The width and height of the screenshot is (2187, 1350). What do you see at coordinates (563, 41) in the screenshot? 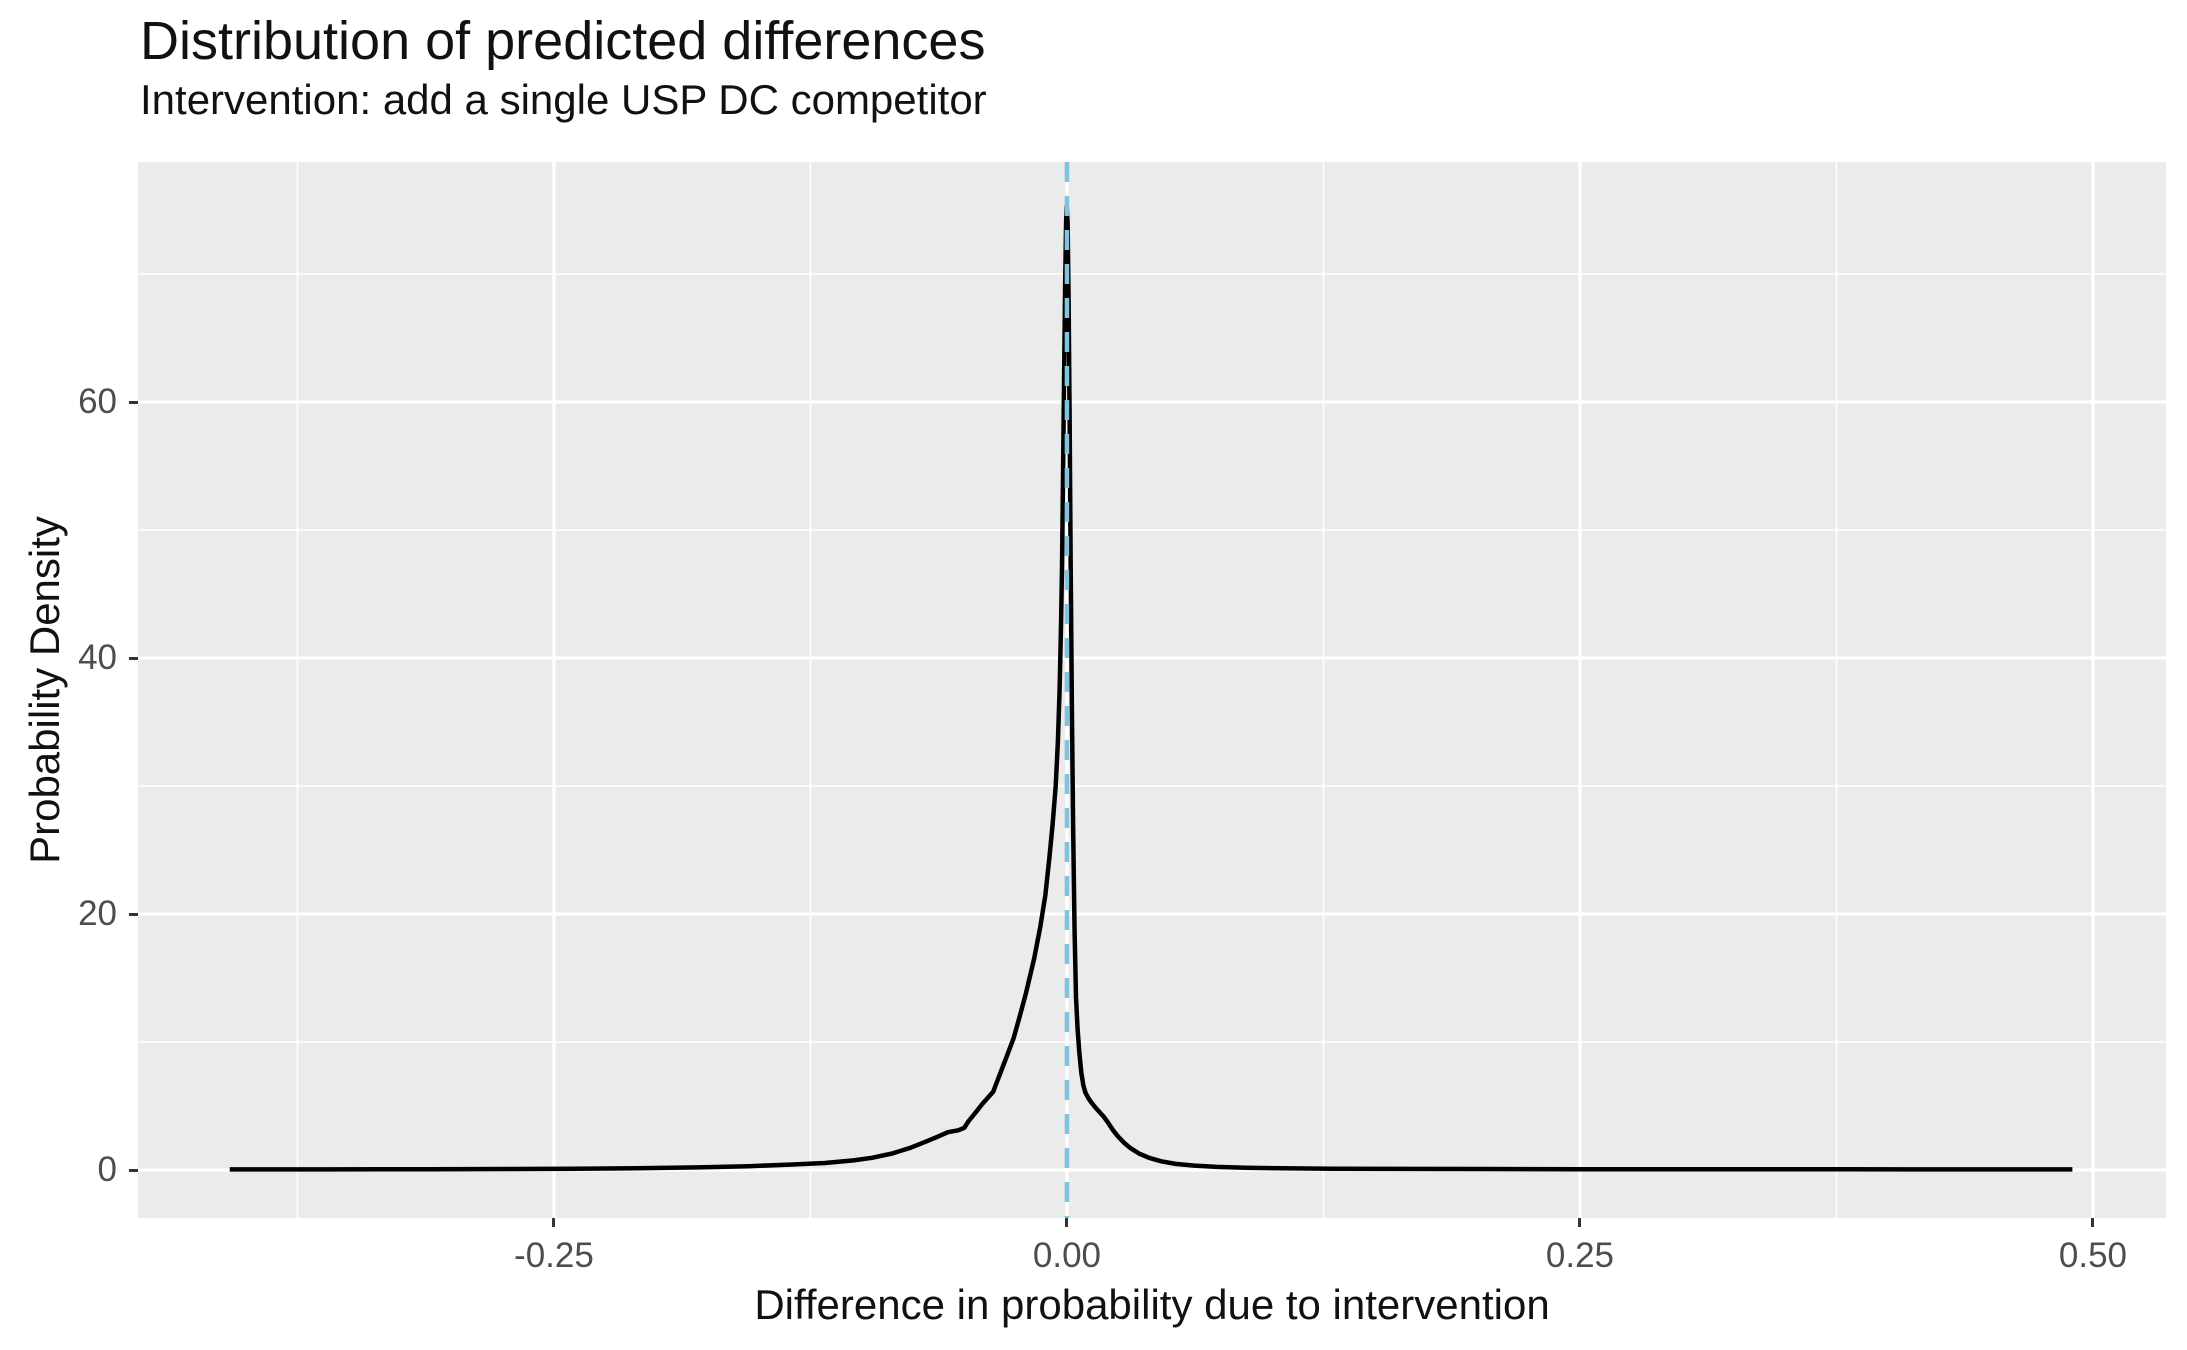
I see `chart-title: Distribution of predicted differences` at bounding box center [563, 41].